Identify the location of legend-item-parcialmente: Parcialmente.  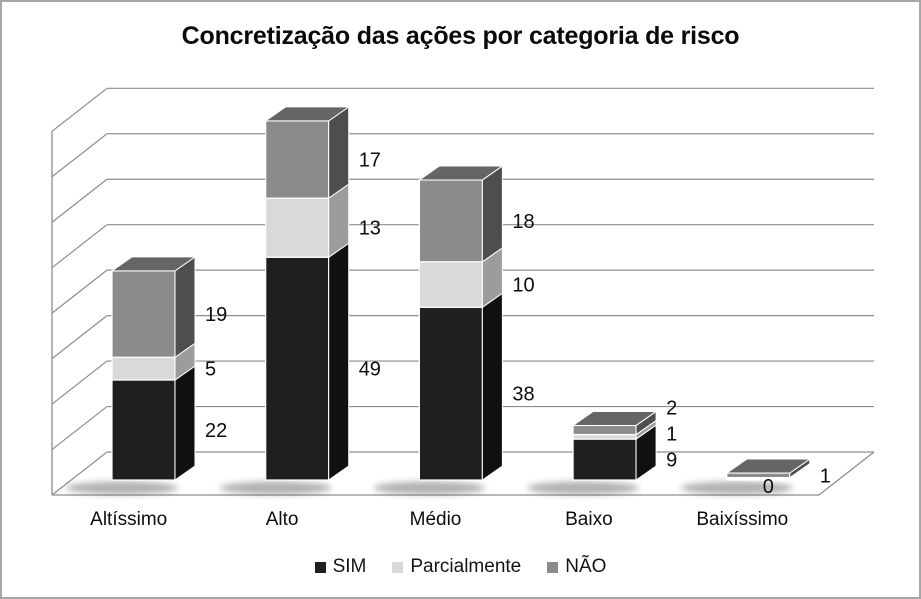
(456, 567).